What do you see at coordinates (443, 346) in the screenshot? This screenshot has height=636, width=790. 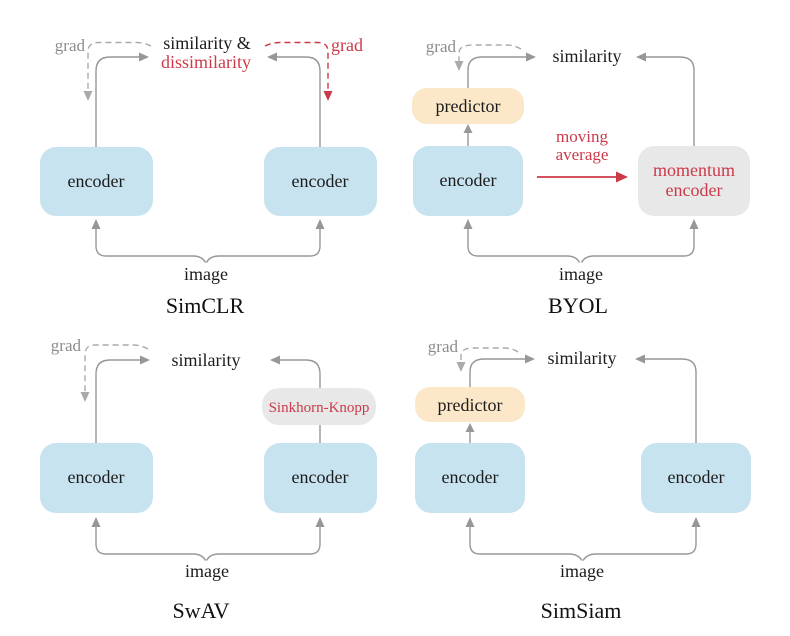 I see `simsiam-grad-label: grad` at bounding box center [443, 346].